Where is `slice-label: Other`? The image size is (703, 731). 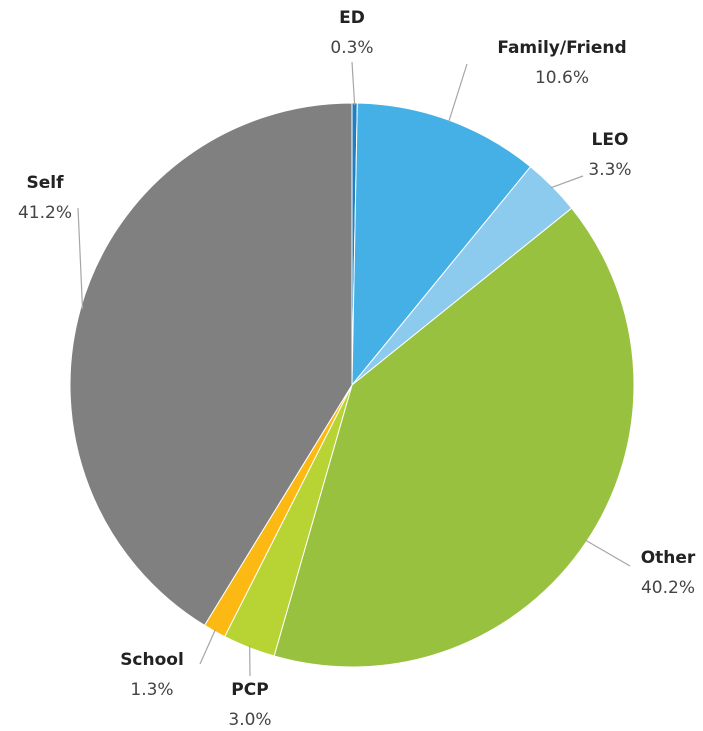 slice-label: Other is located at coordinates (668, 558).